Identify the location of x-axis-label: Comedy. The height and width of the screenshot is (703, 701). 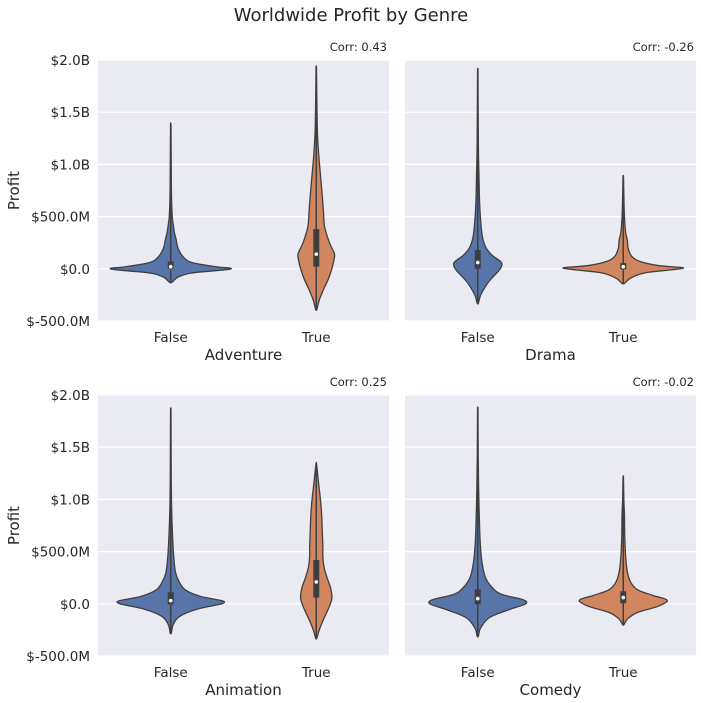
(551, 690).